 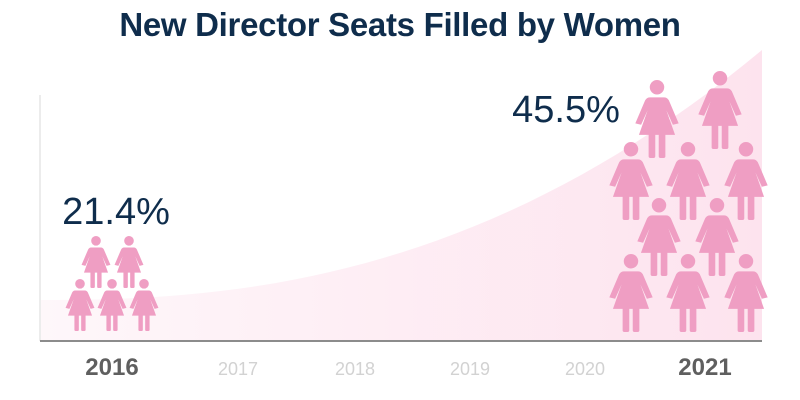 I want to click on x-tick-label: 2021, so click(x=704, y=367).